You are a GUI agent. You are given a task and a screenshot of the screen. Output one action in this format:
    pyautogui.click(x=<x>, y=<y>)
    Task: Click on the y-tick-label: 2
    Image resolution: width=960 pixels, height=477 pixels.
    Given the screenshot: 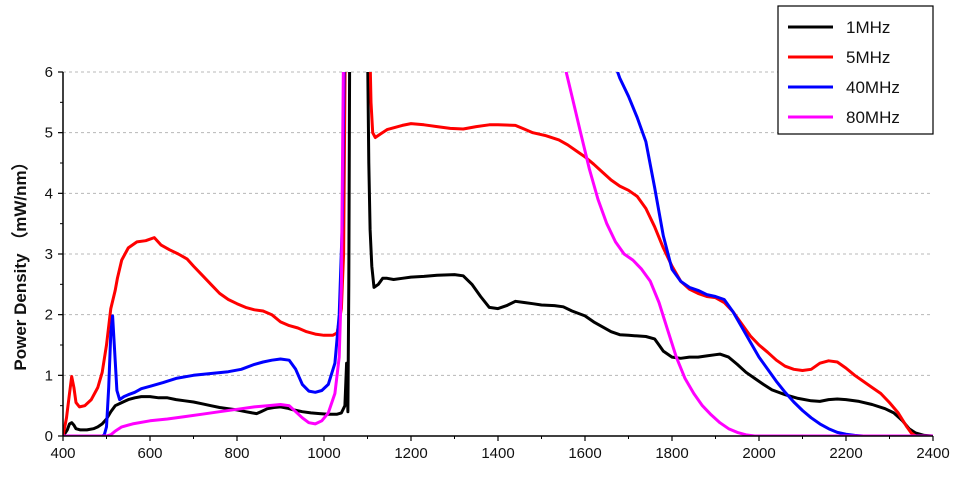 What is the action you would take?
    pyautogui.click(x=49, y=315)
    